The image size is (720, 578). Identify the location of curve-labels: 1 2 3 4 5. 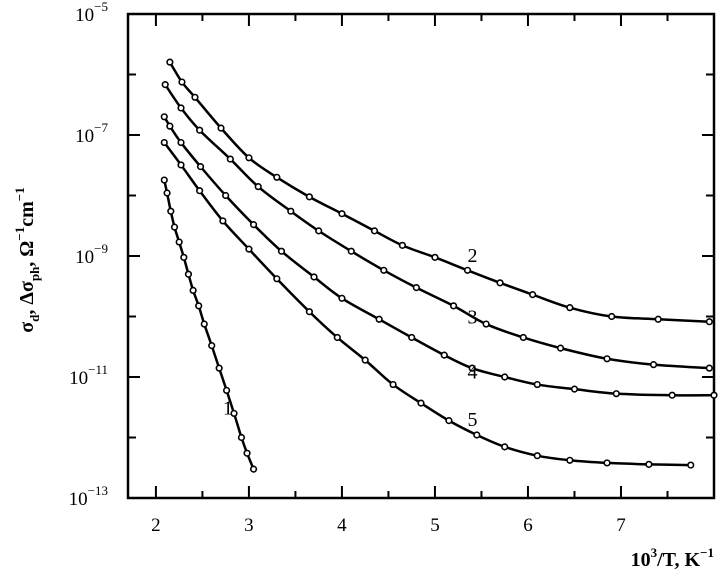
(350, 338).